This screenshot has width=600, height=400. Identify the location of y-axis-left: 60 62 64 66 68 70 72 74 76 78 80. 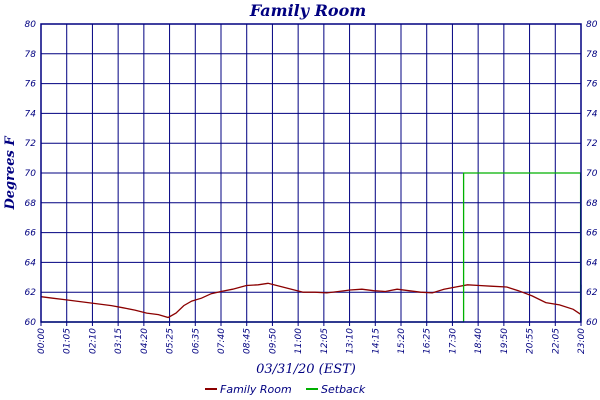
(31, 174).